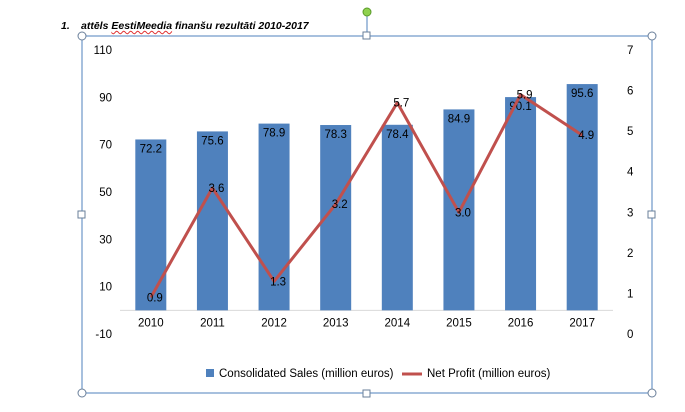  I want to click on x-axis-tick-label: 2014, so click(398, 323).